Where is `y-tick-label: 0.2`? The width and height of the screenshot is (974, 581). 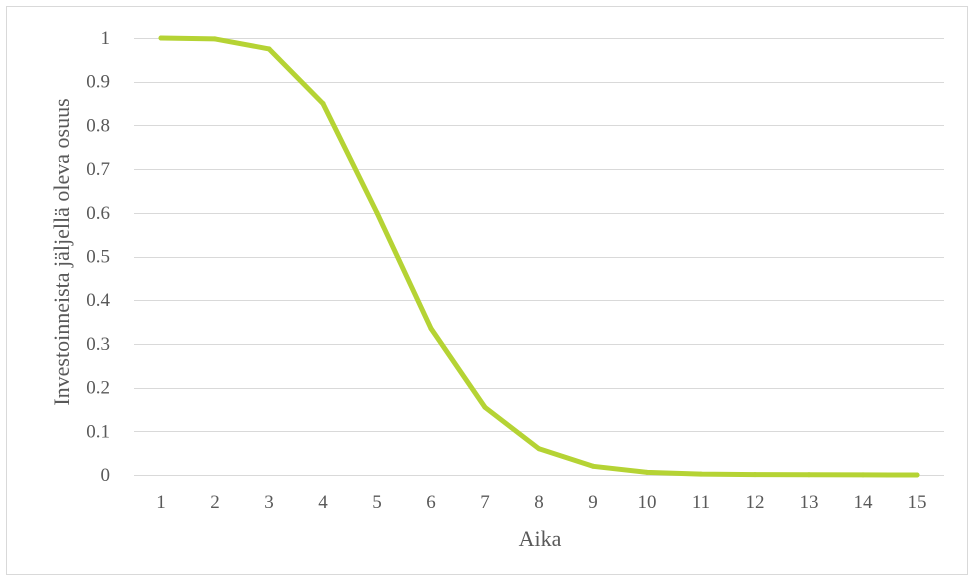
y-tick-label: 0.2 is located at coordinates (98, 388).